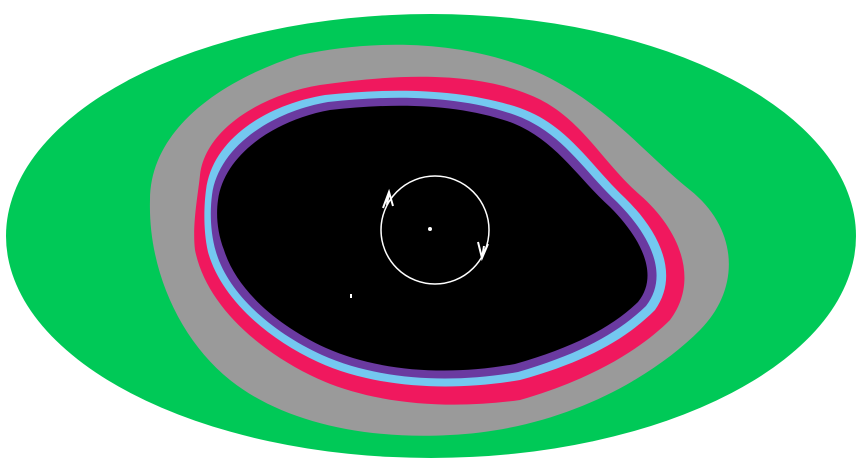 This screenshot has height=467, width=863. What do you see at coordinates (388, 198) in the screenshot?
I see `arrow-left` at bounding box center [388, 198].